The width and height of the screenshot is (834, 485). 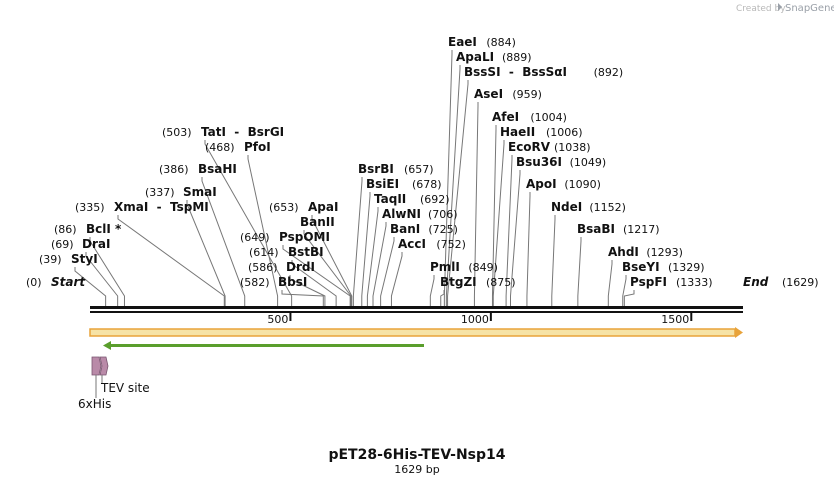 I want to click on site-name: BsiEI, so click(x=382, y=184).